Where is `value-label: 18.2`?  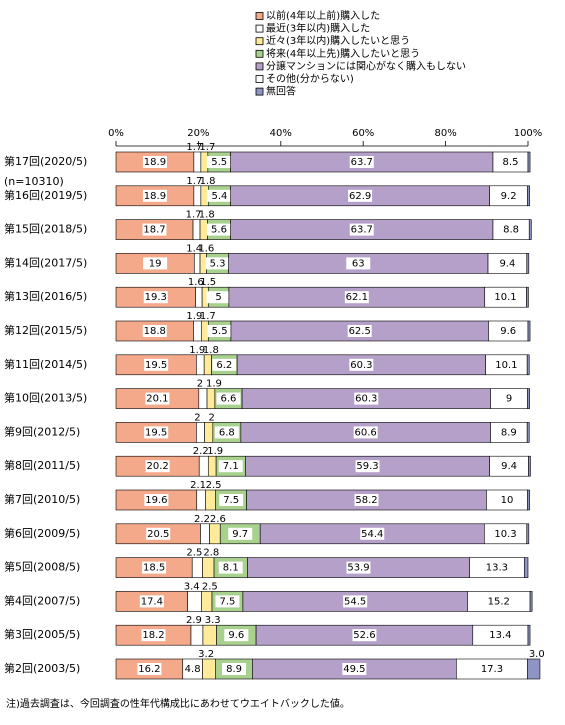 value-label: 18.2 is located at coordinates (153, 635).